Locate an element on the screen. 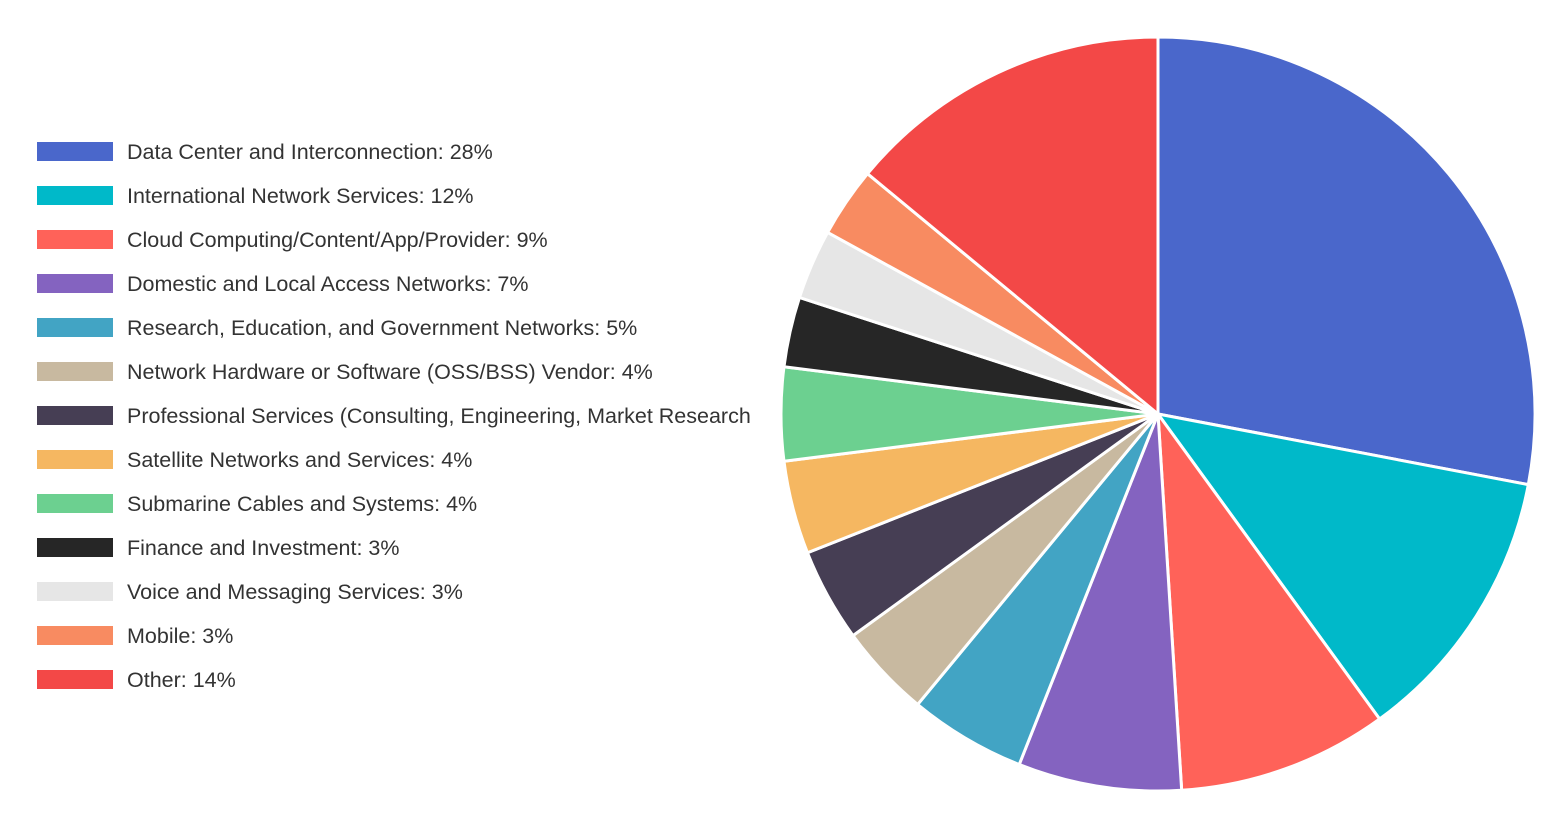 The height and width of the screenshot is (826, 1562). legend-item: Data Center and Interconnection: 28% is located at coordinates (409, 162).